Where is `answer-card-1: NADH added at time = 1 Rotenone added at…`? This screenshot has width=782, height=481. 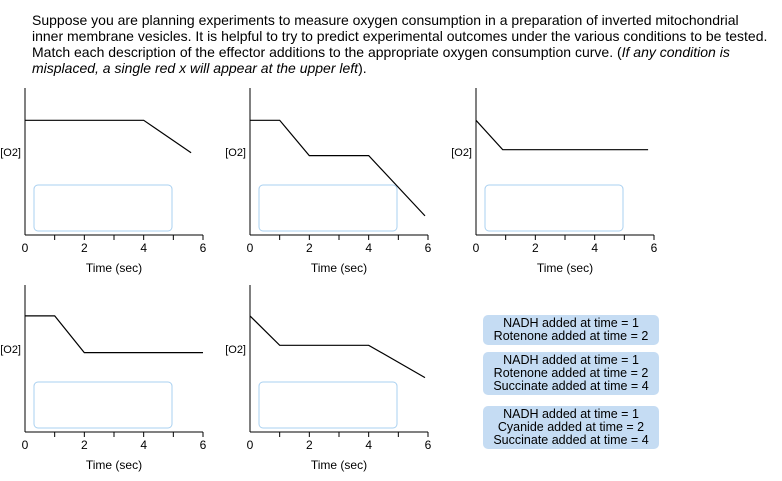
answer-card-1: NADH added at time = 1 Rotenone added at… is located at coordinates (571, 330).